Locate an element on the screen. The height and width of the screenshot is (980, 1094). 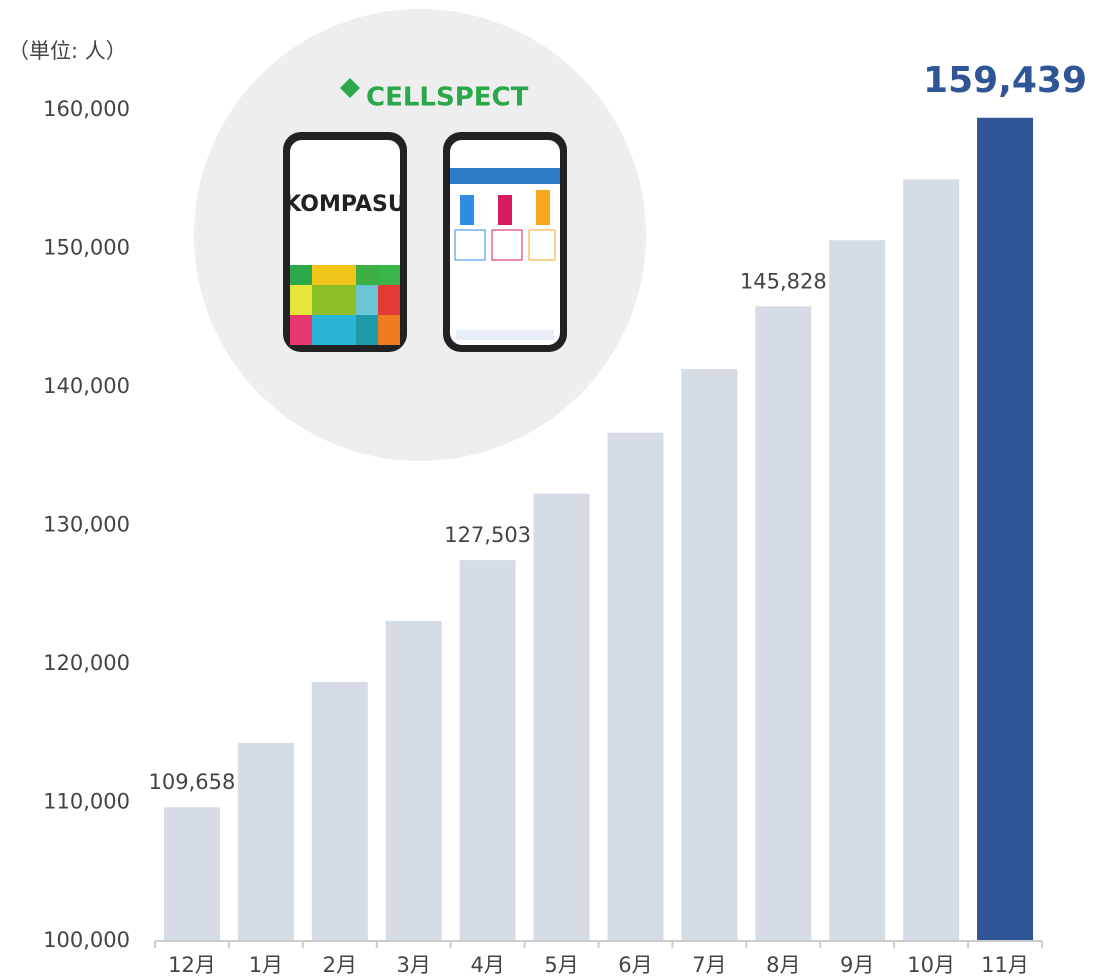
x-tick-label: 11月 is located at coordinates (1005, 965).